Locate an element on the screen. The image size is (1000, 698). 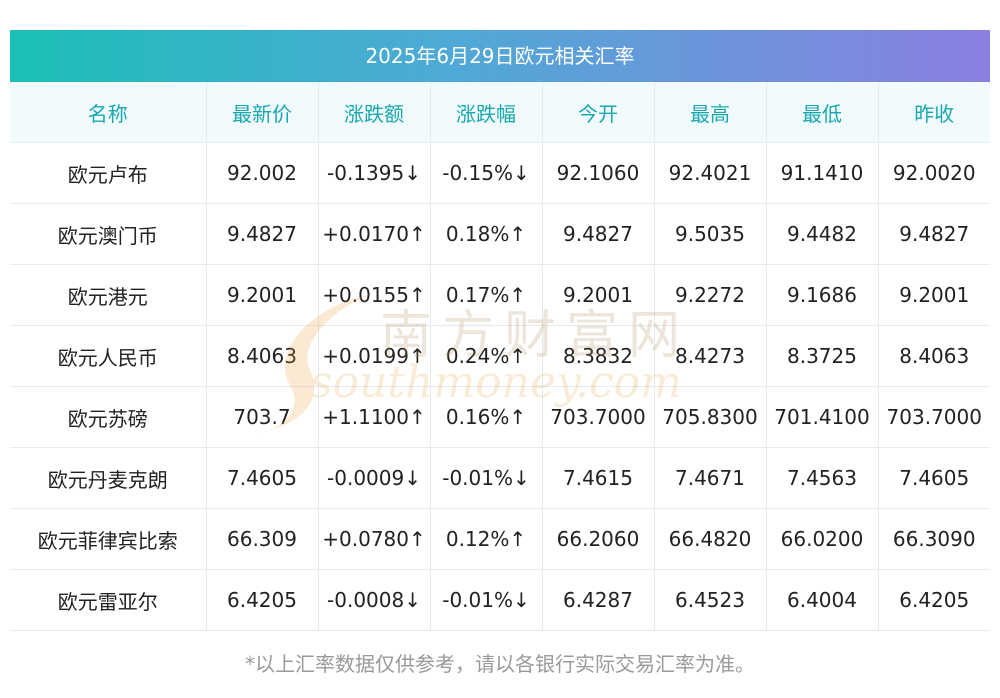
latest-price: 92.002 is located at coordinates (262, 173).